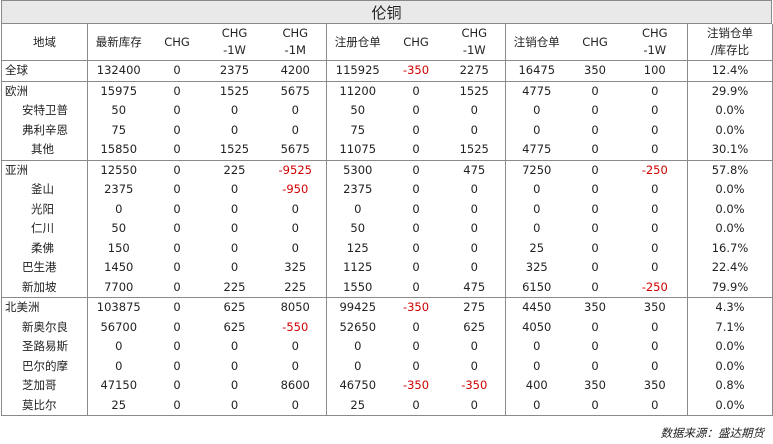  Describe the element at coordinates (387, 386) in the screenshot. I see `table-row: 芝加哥 47150 0 0 8600 46750 -350 -350 400 350 350 0.8%` at that location.